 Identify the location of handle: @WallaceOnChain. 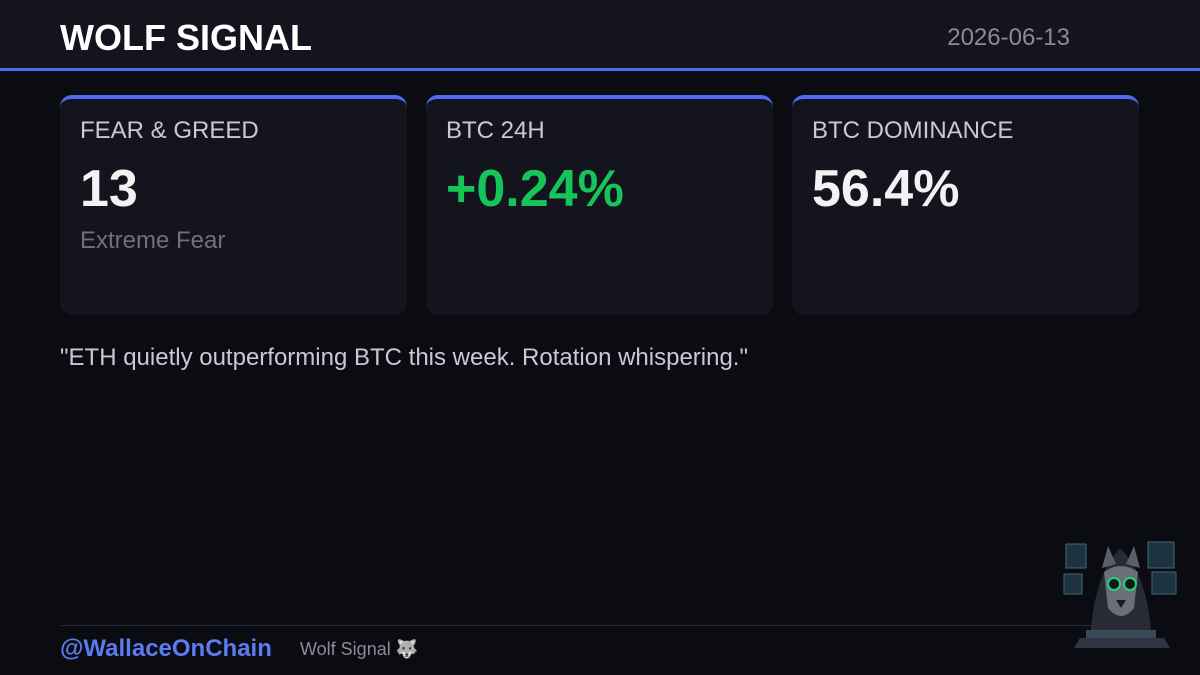
(166, 648).